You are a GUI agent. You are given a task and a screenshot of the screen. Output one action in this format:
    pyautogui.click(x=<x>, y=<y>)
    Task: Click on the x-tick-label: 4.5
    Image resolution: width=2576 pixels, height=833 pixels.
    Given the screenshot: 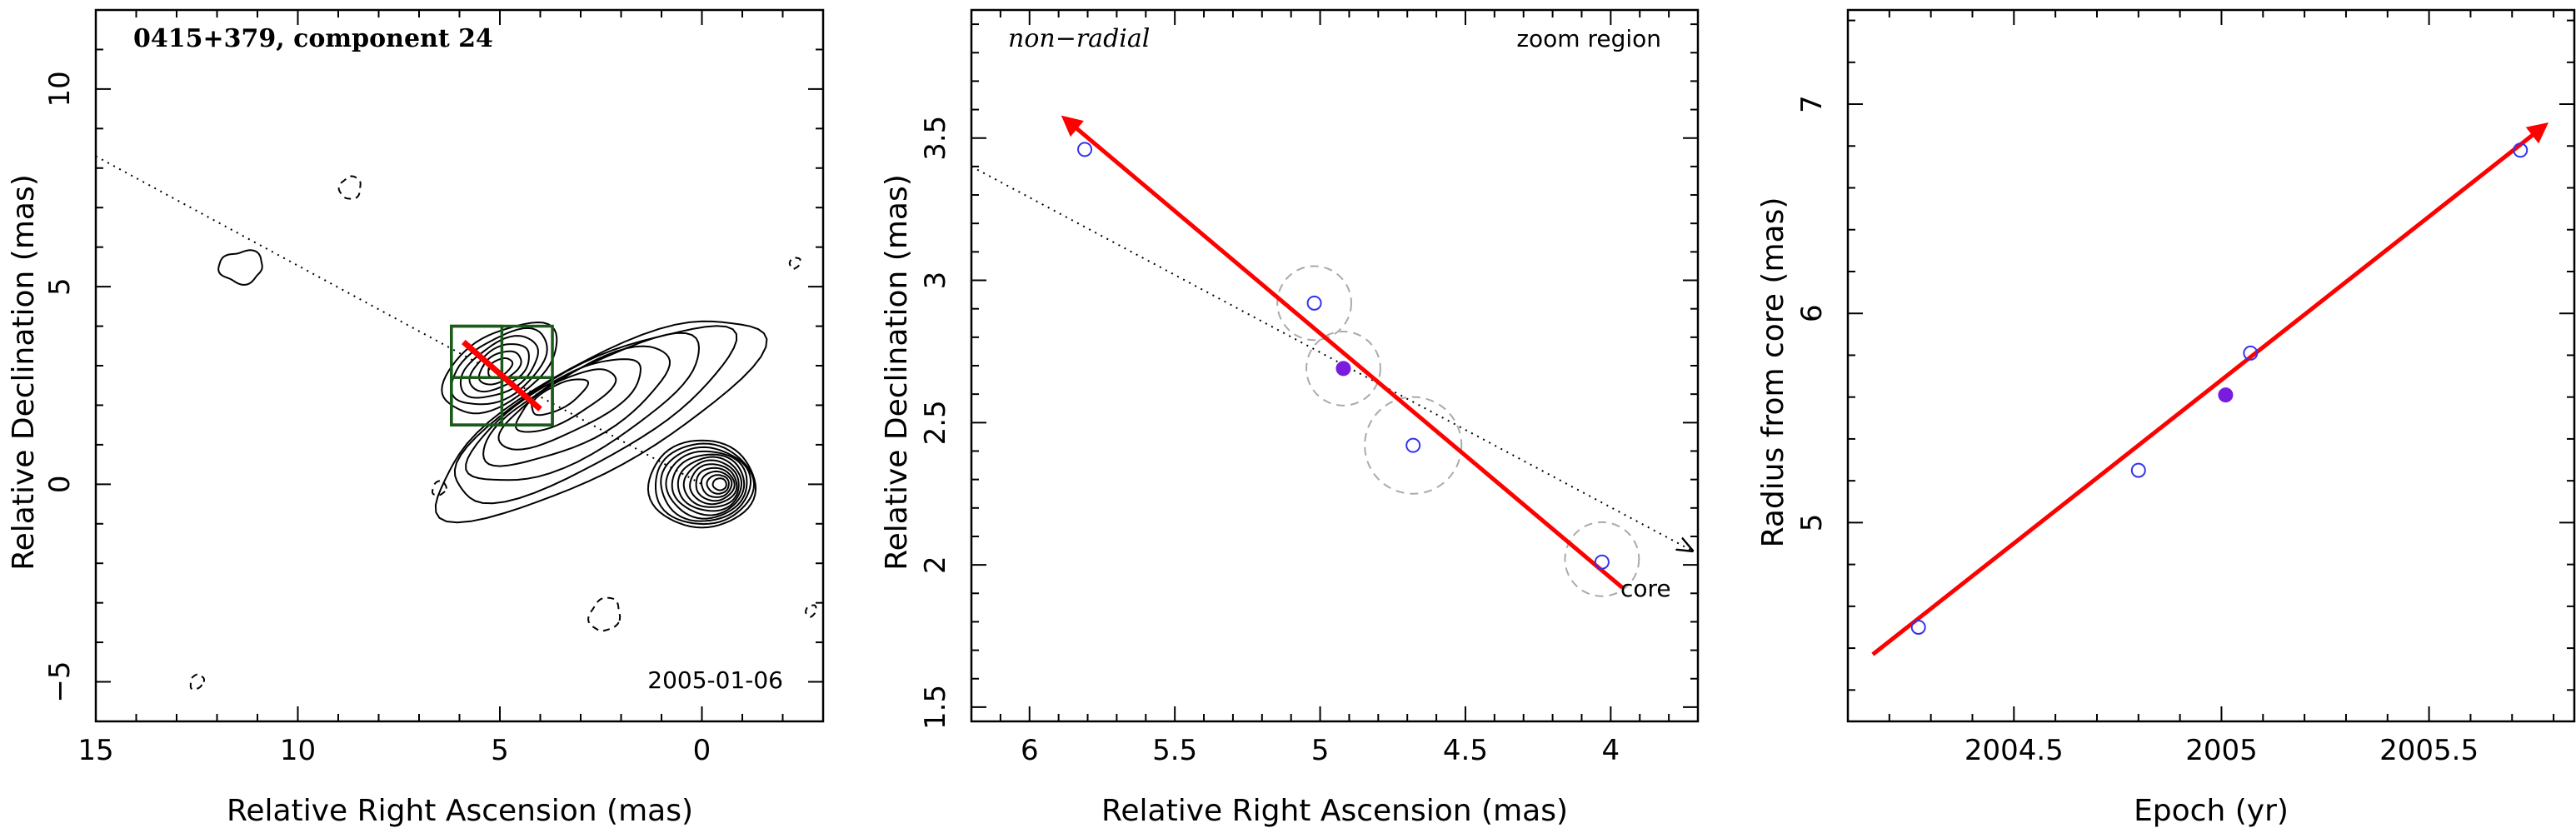 What is the action you would take?
    pyautogui.click(x=1465, y=750)
    